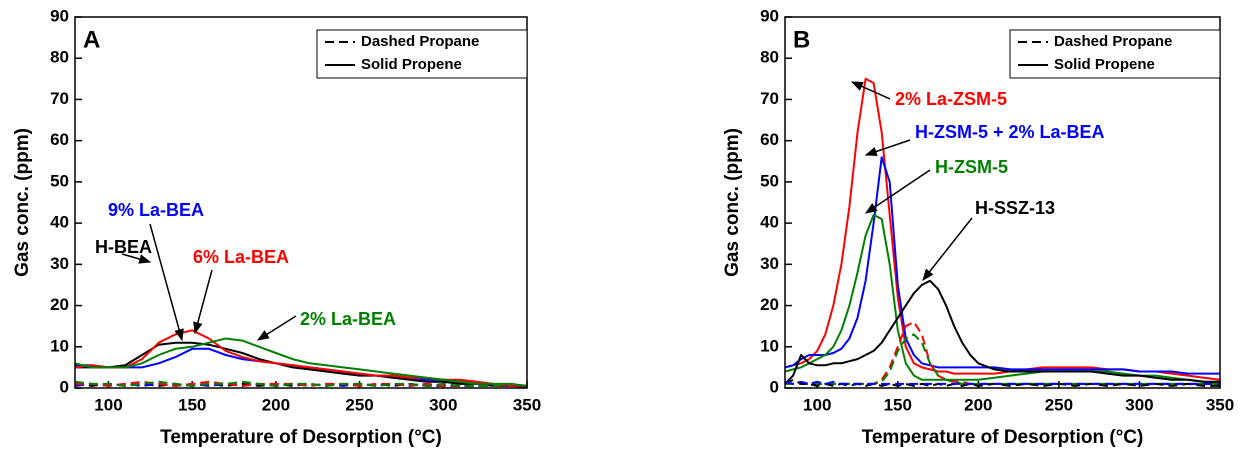 The image size is (1240, 459). I want to click on panel-label: B, so click(801, 39).